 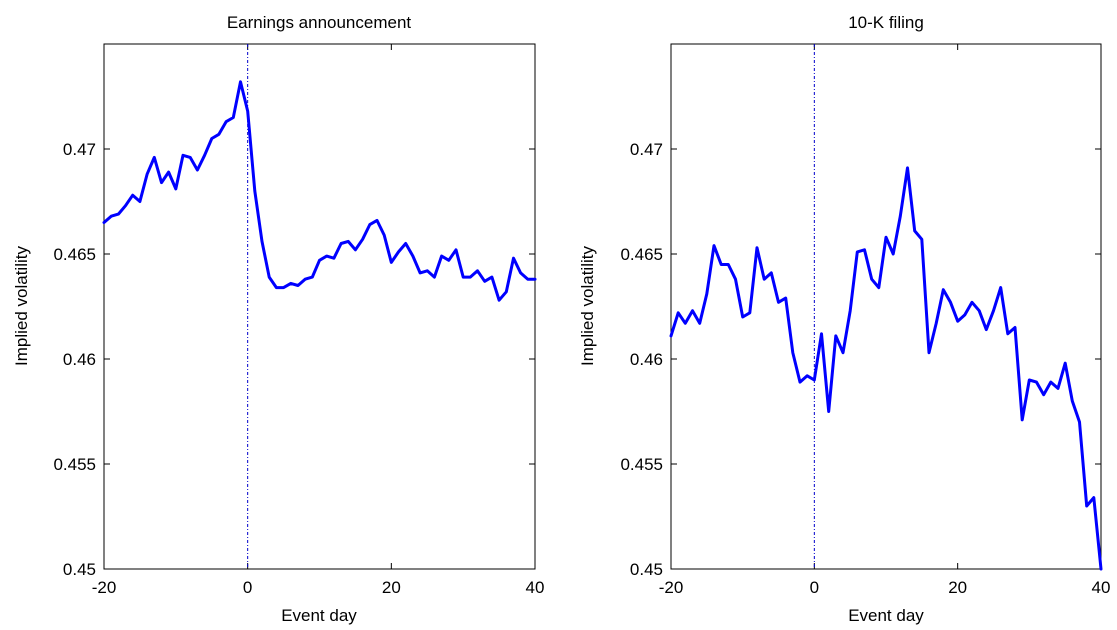 I want to click on chart-title: Earnings announcement, so click(x=319, y=22).